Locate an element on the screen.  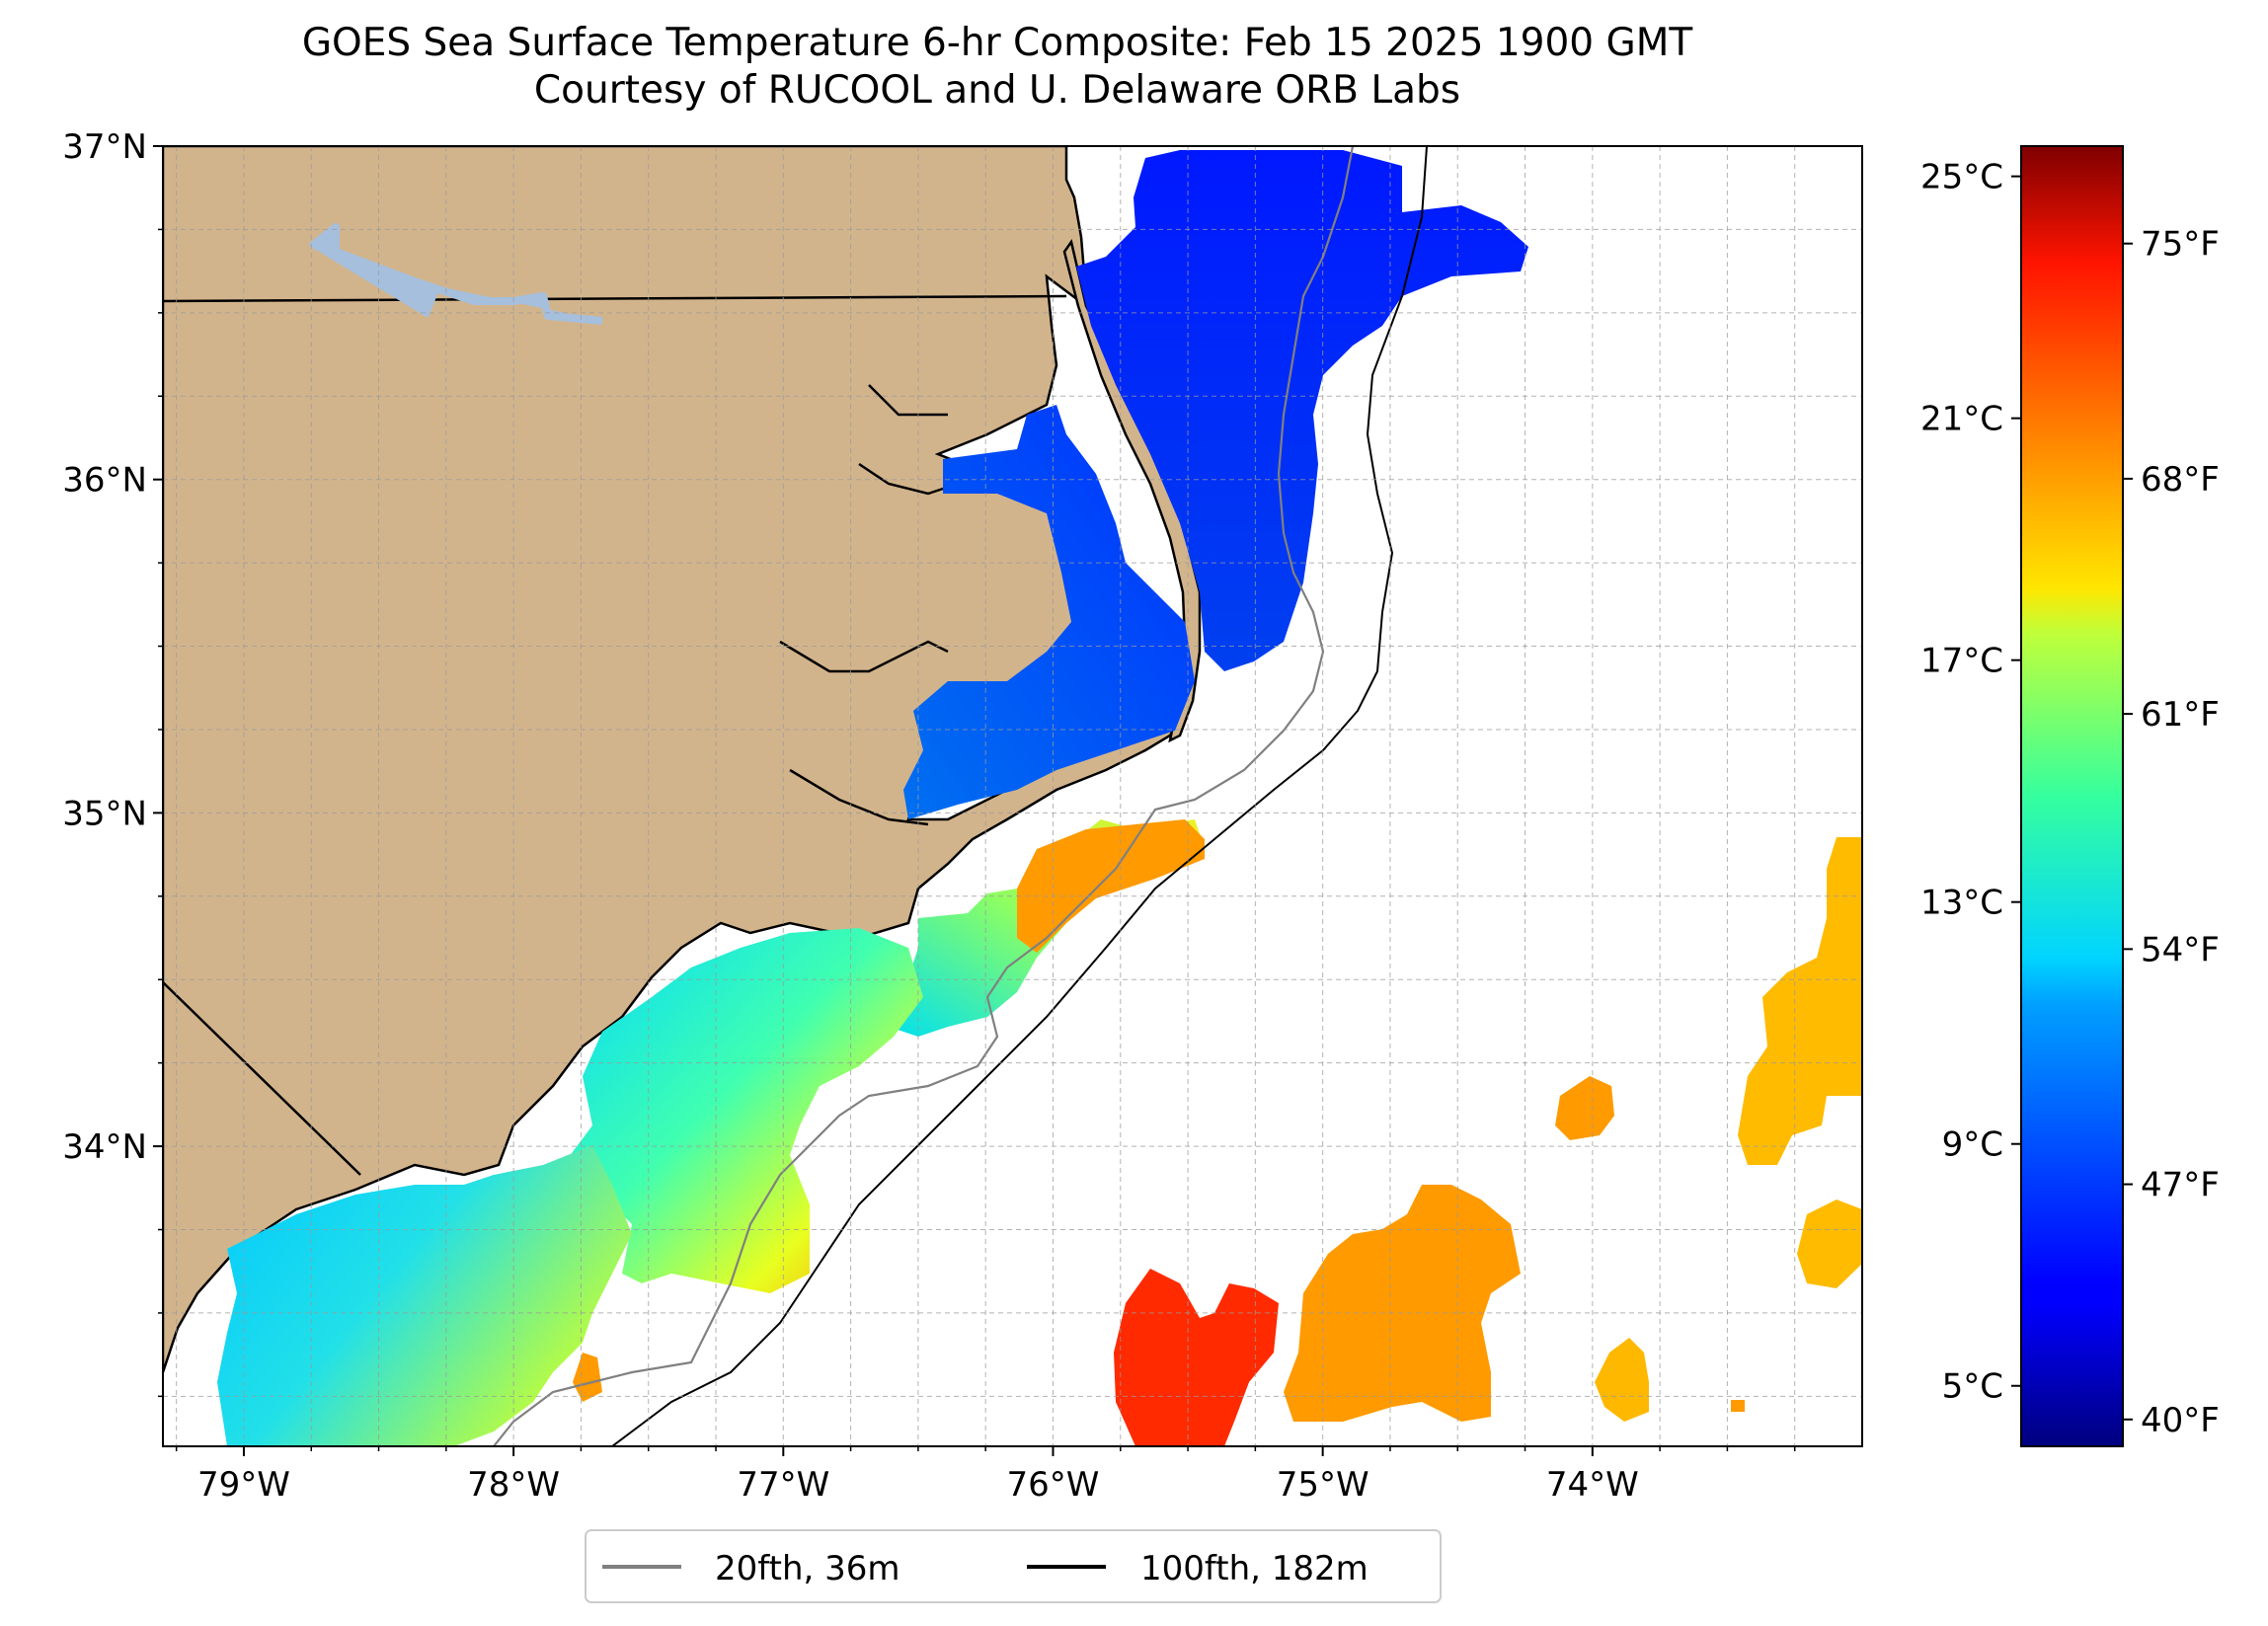
lat-tick-label: 35°N is located at coordinates (104, 813).